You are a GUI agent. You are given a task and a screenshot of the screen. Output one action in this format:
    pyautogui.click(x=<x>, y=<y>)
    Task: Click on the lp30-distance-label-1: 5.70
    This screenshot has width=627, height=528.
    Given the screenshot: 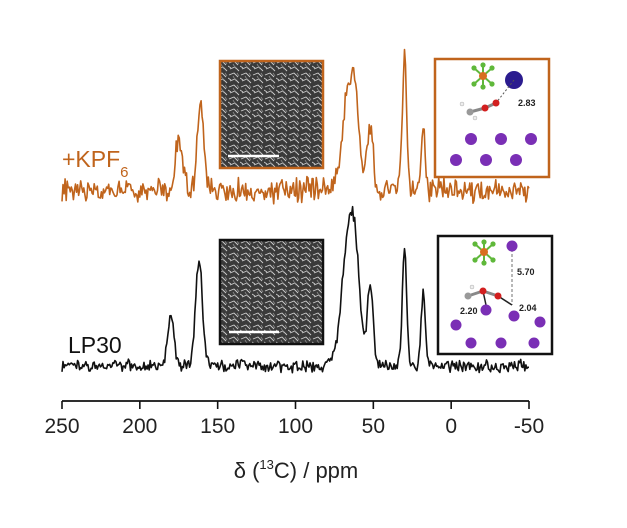 What is the action you would take?
    pyautogui.click(x=526, y=272)
    